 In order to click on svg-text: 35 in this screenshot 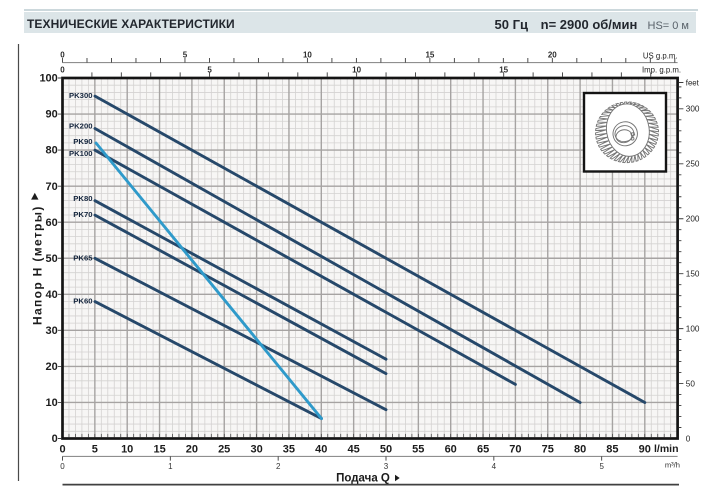, I will do `click(289, 449)`.